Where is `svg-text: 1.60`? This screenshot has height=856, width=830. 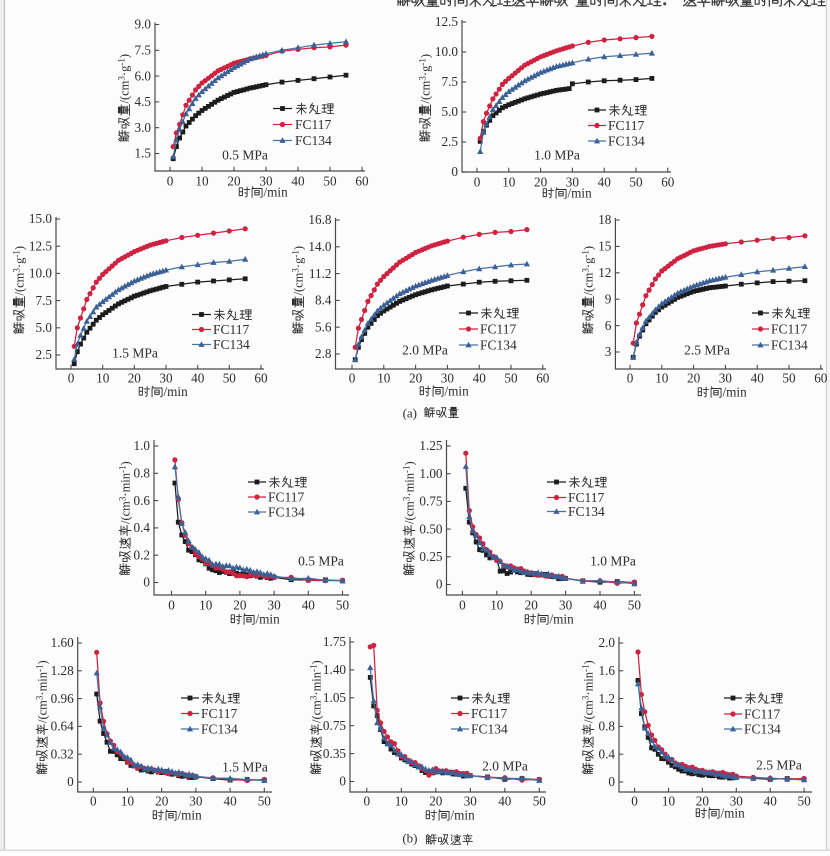
svg-text: 1.60 is located at coordinates (62, 642).